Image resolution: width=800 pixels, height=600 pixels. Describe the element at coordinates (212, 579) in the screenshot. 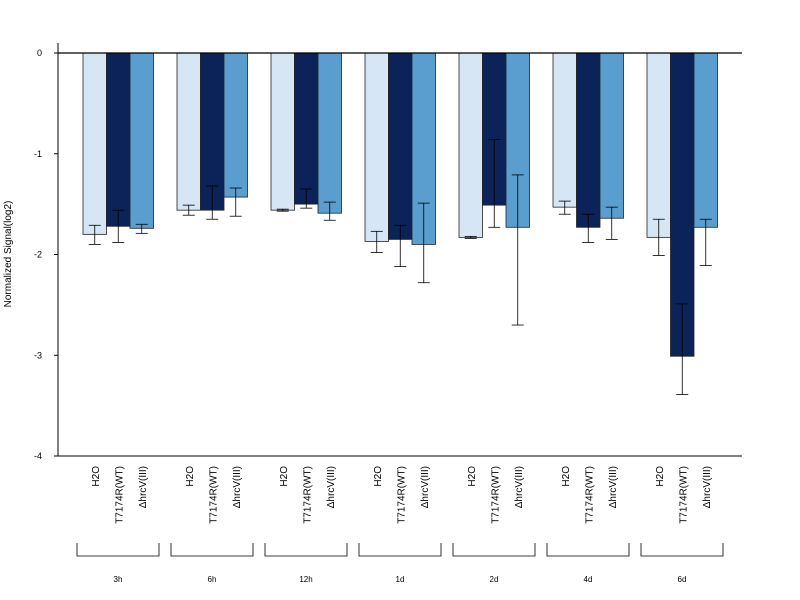

I see `group-label: 6h` at that location.